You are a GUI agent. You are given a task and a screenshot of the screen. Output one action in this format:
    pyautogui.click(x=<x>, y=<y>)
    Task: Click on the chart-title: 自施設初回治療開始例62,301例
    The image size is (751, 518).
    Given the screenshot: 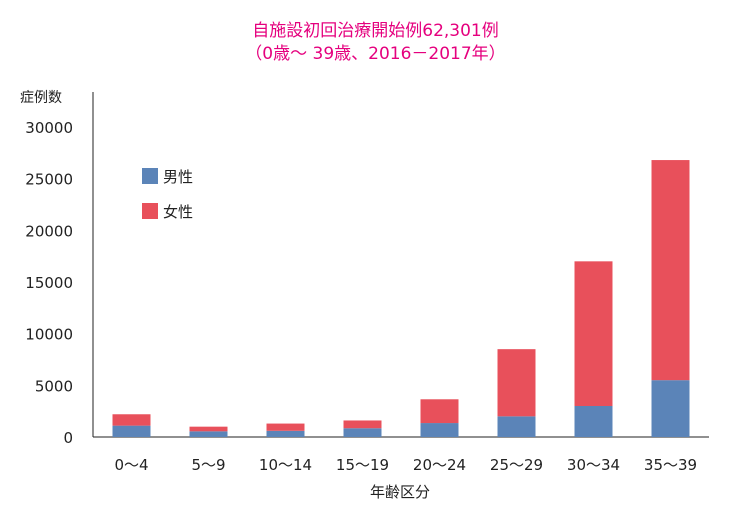 What is the action you would take?
    pyautogui.click(x=375, y=31)
    